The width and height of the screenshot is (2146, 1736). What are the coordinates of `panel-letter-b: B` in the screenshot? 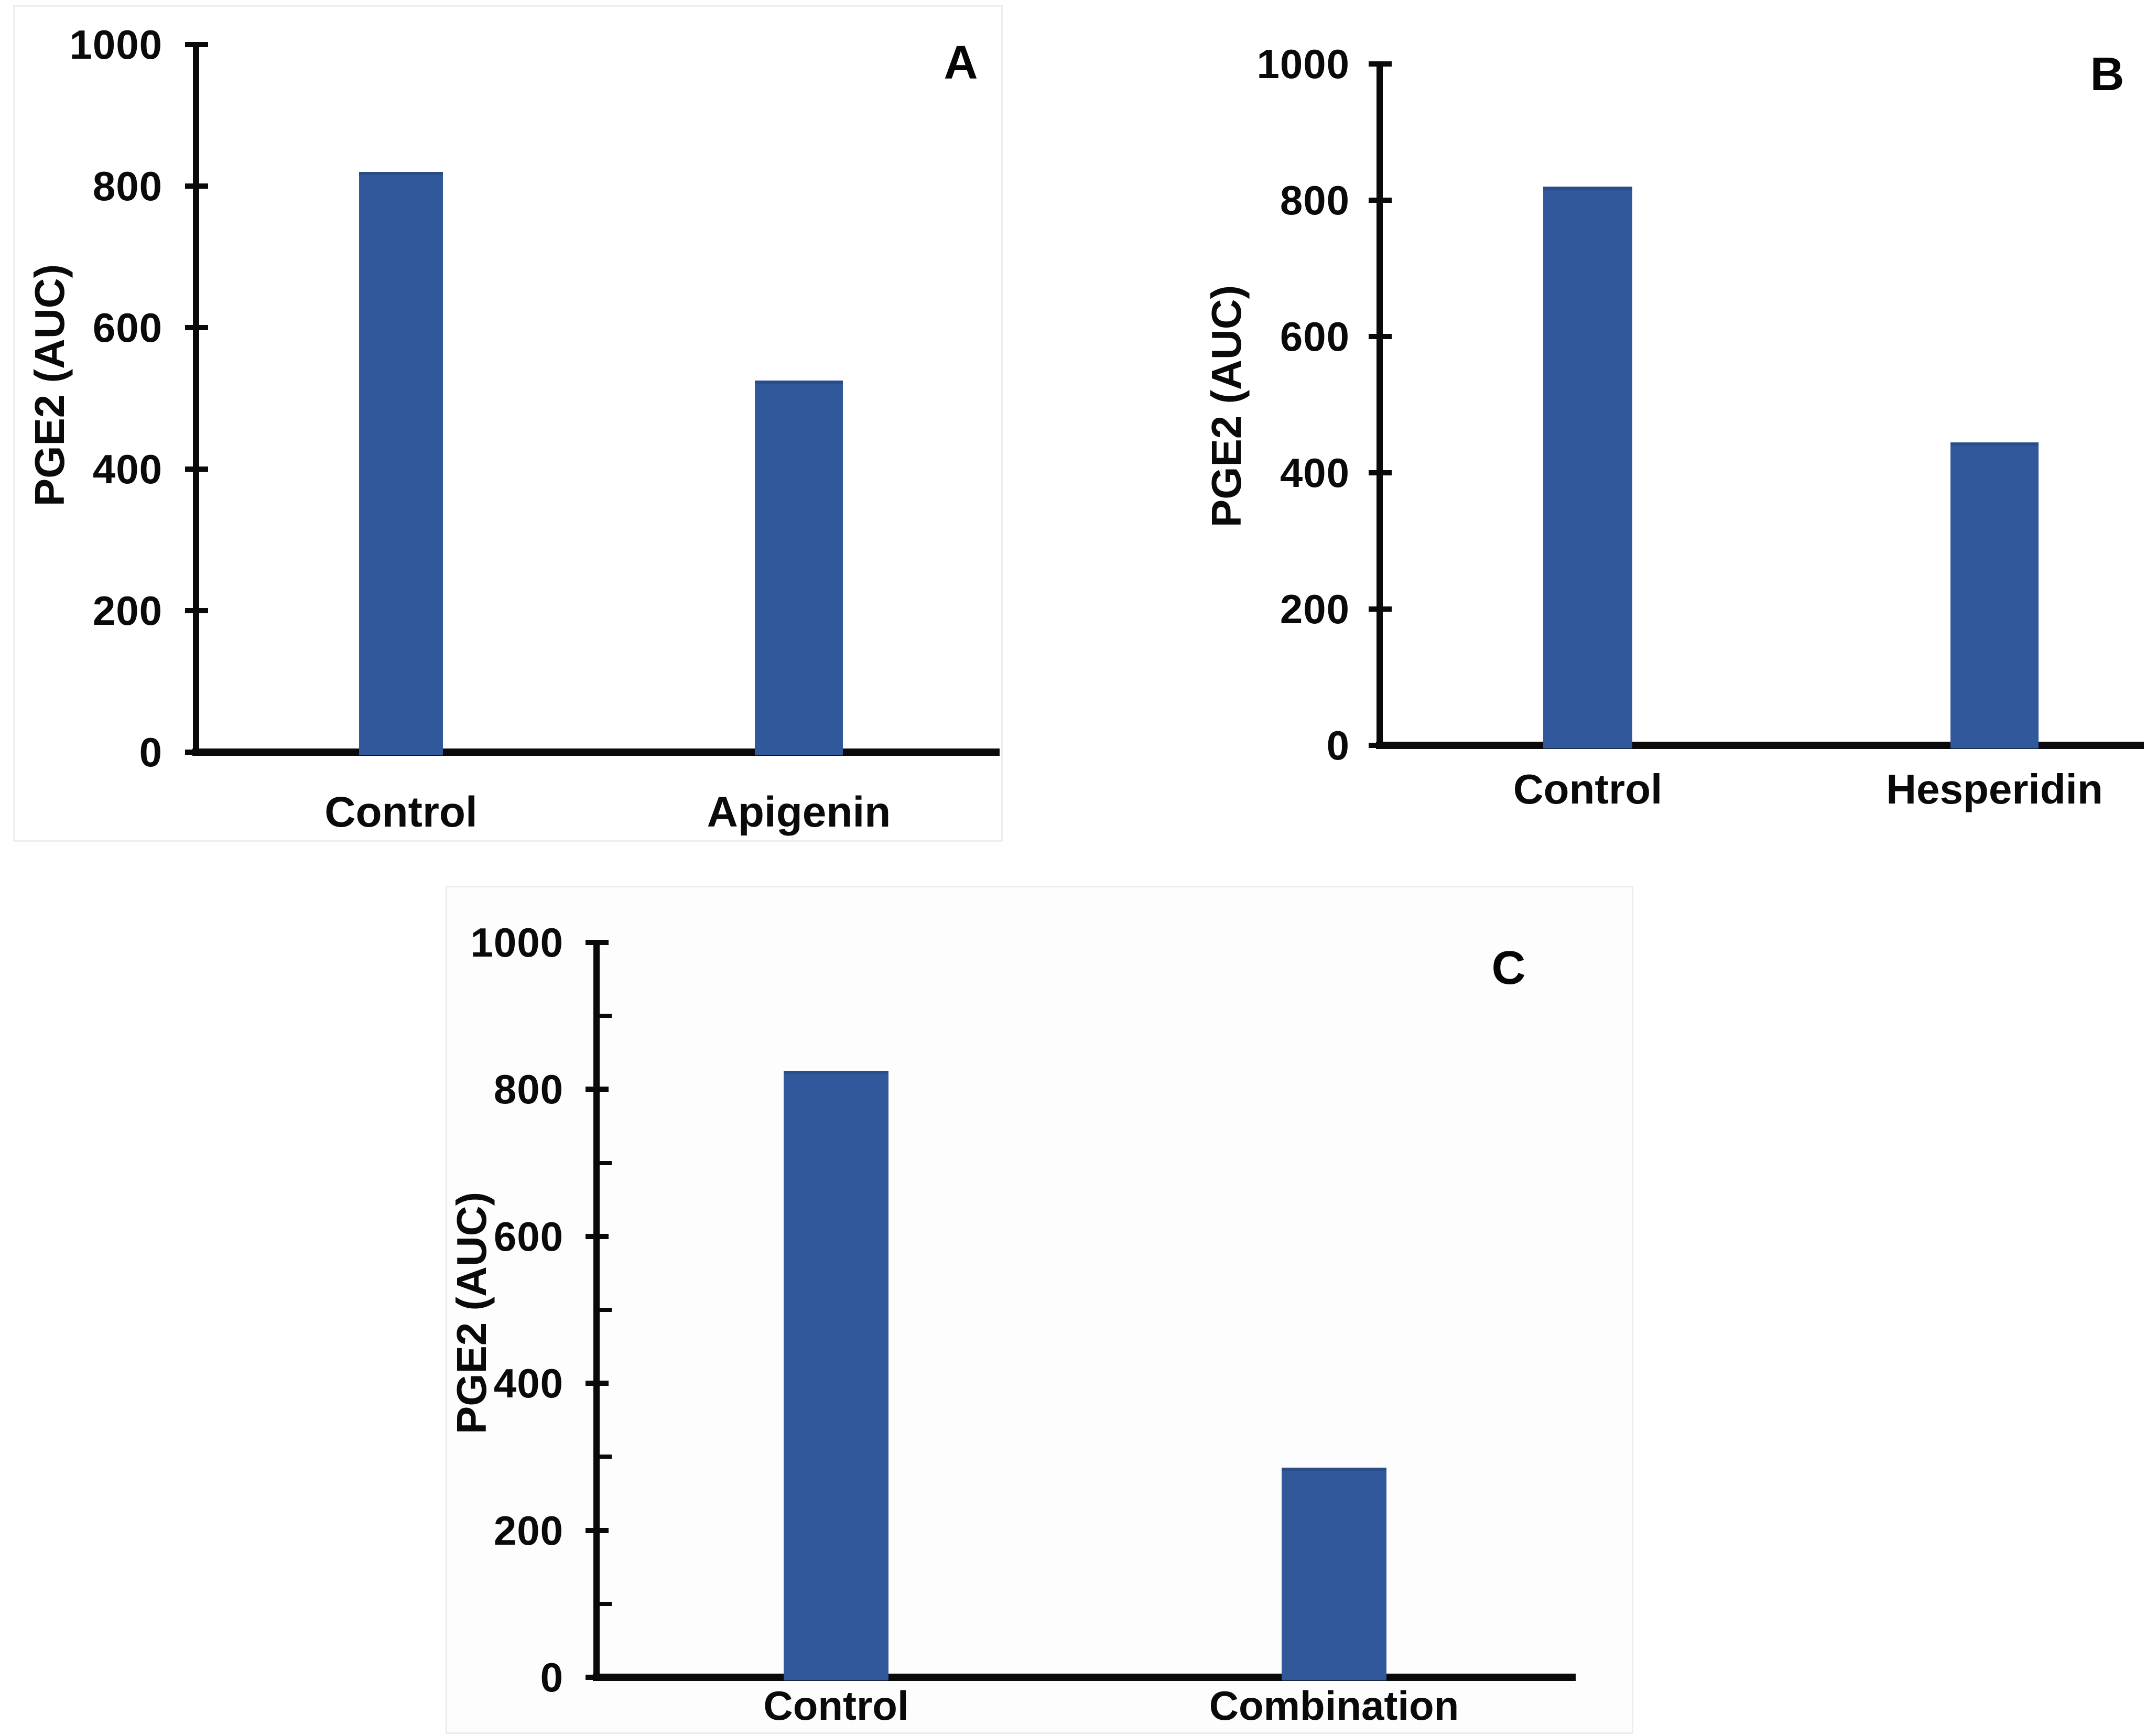 It's located at (2107, 74).